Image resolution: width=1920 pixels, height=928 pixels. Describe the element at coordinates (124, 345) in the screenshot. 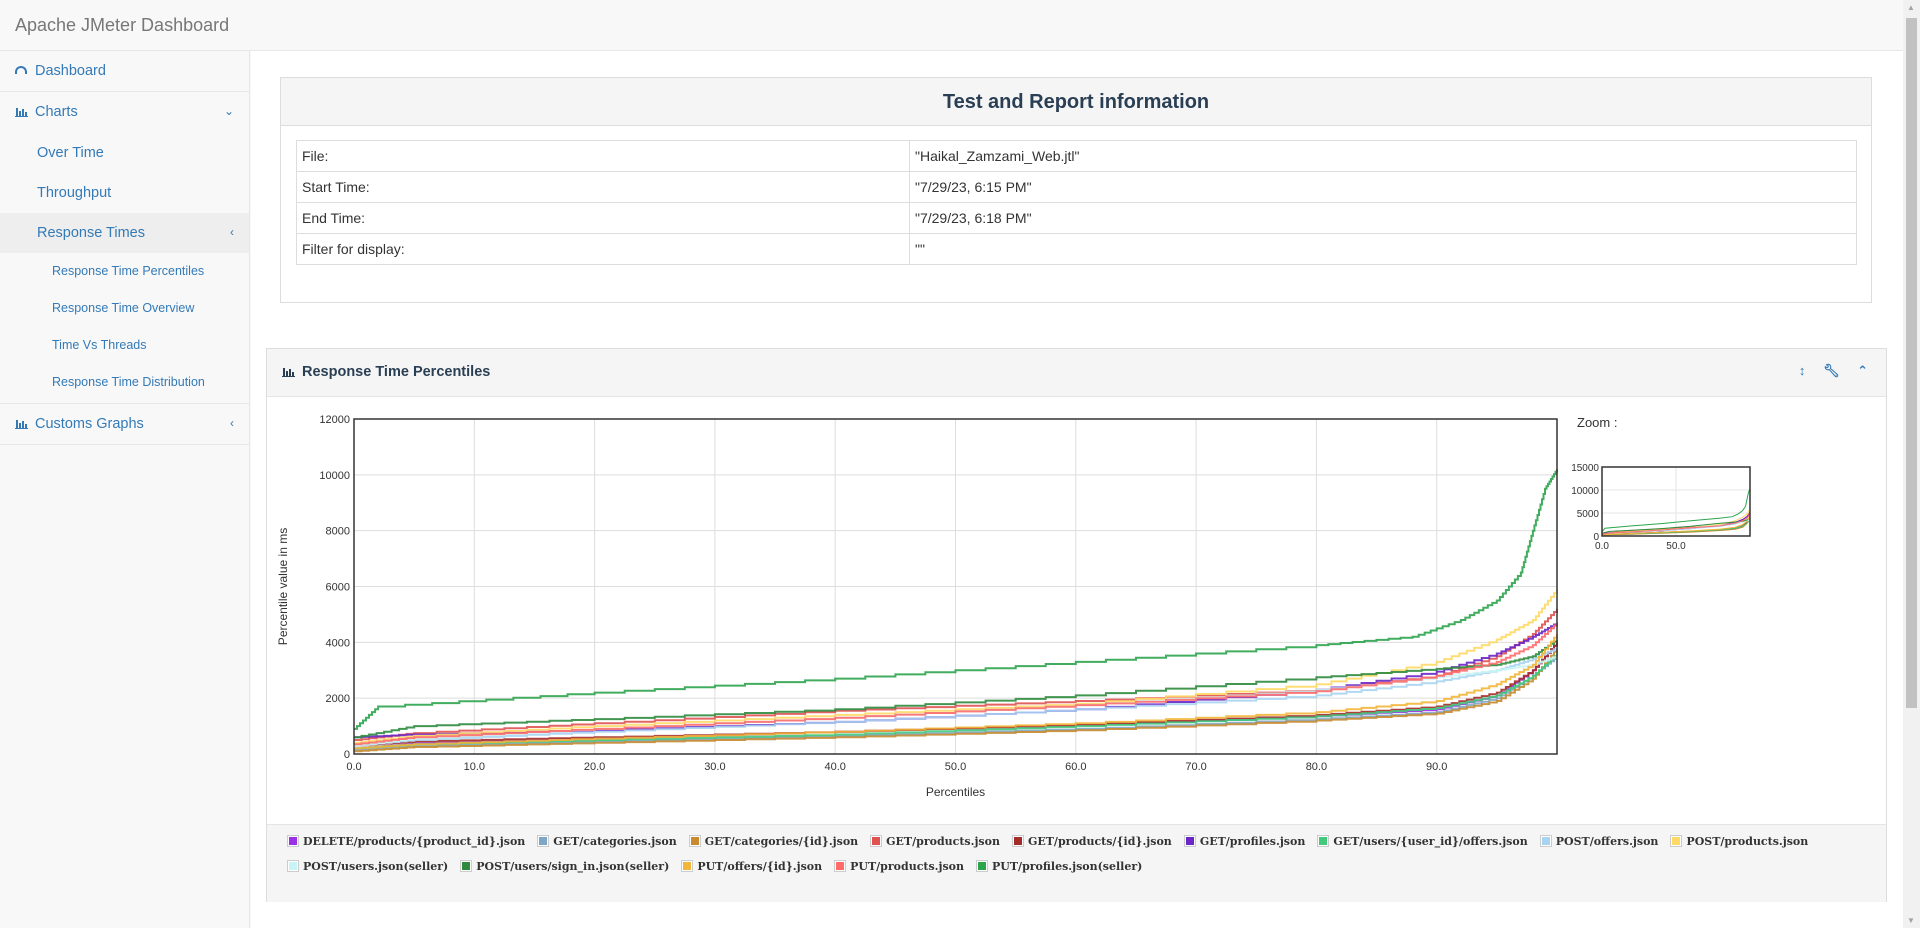

I see `sidebar-item-time-vs-threads: Time Vs Threads` at that location.